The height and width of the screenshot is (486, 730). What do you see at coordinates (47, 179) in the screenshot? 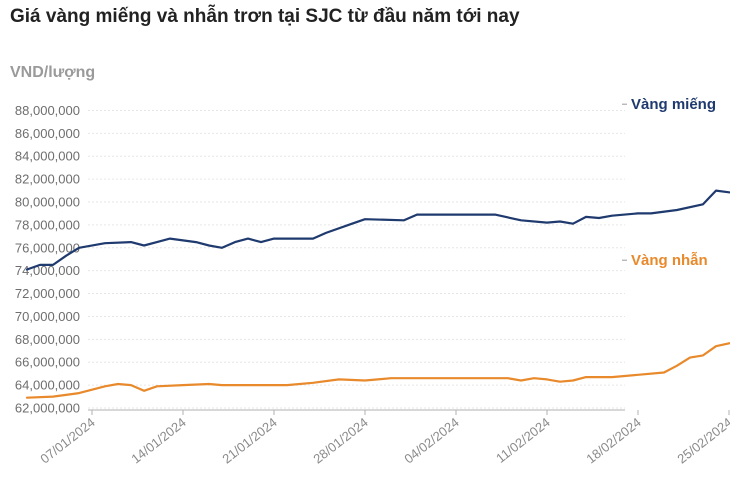
I see `y-tick-label: 82,000,000` at bounding box center [47, 179].